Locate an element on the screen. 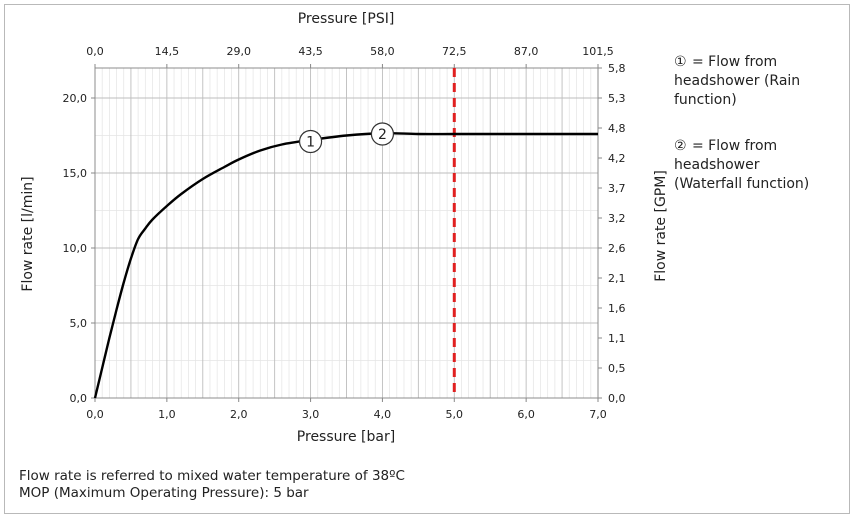  x-tick-label: 3,0 is located at coordinates (311, 414).